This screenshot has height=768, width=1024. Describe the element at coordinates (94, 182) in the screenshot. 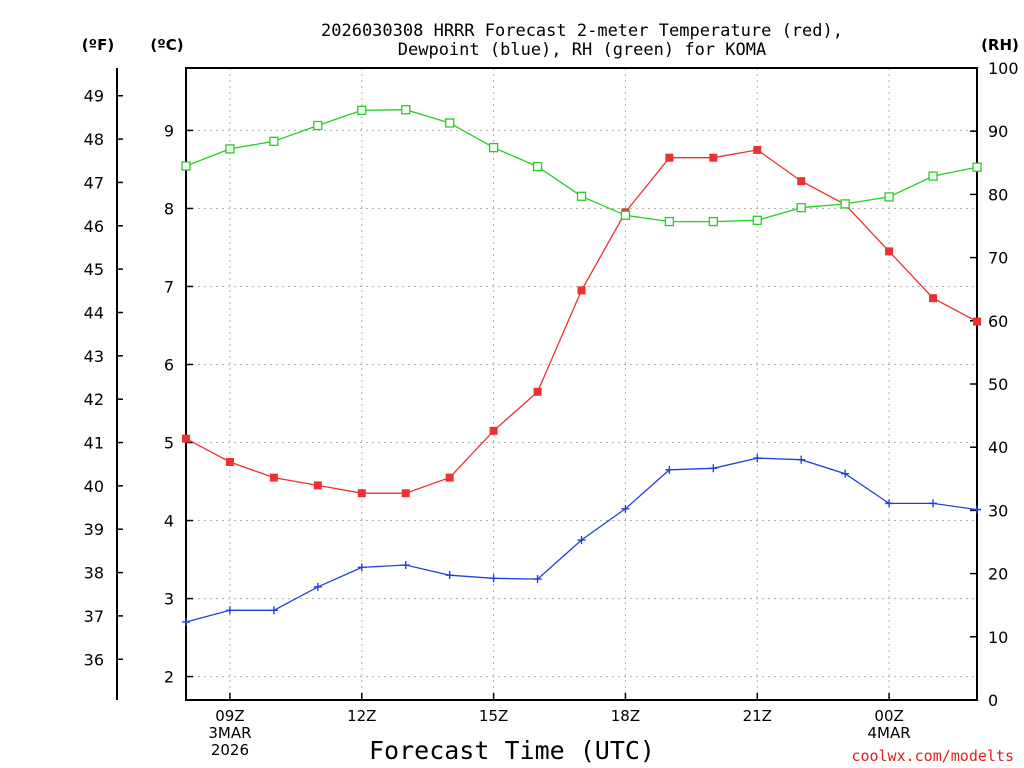

I see `fahrenheit-tick-label: 47` at that location.